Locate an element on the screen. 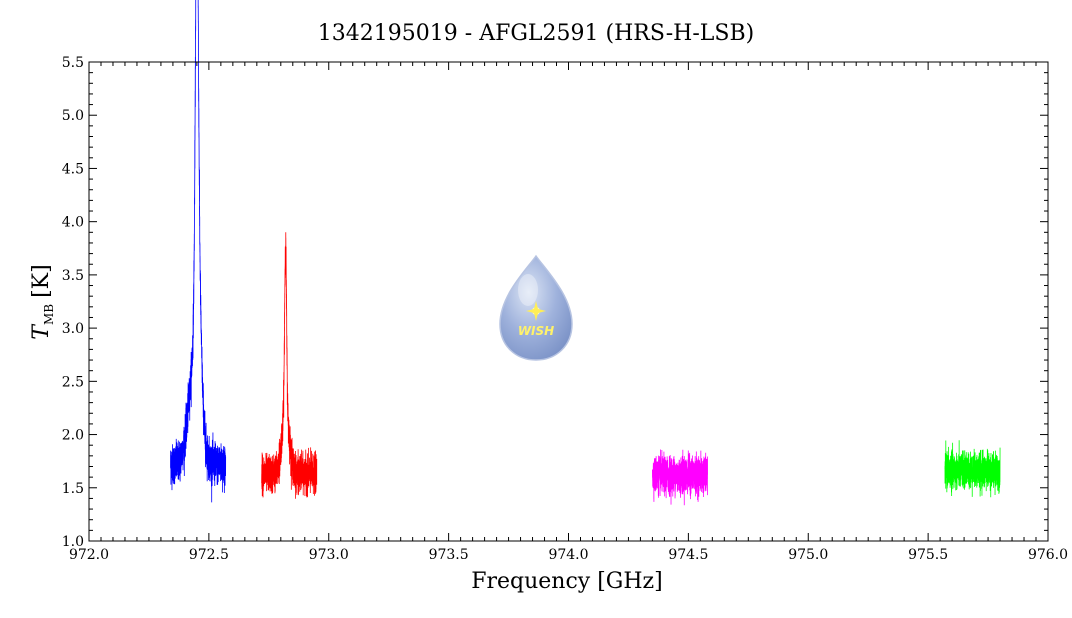  y-axis-title: TMB [K] is located at coordinates (42, 301).